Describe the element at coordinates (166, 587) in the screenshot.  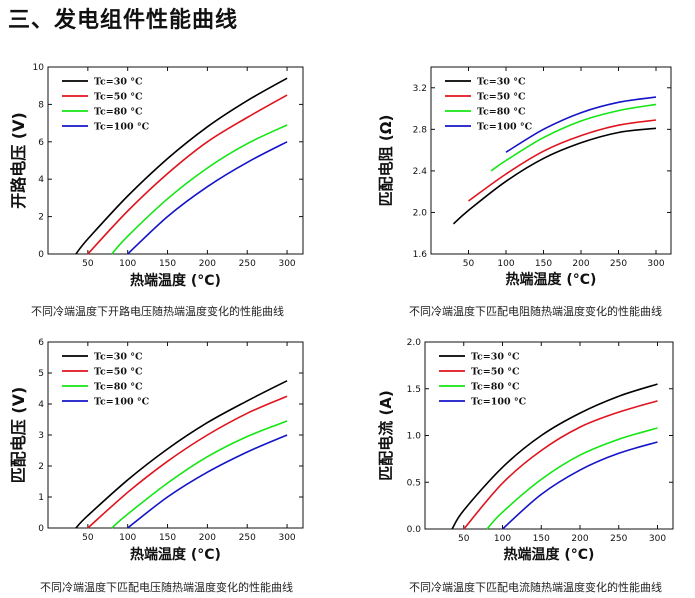
I see `chart-caption: 不同冷端温度下匹配电压随热端温度变化的性能曲线` at that location.